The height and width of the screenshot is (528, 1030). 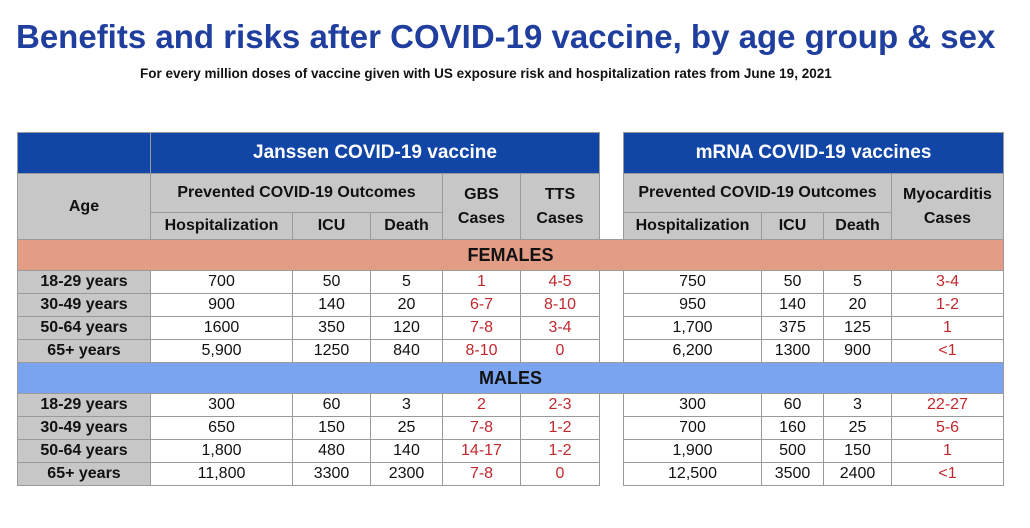 I want to click on janssen-icu-cell: 1250, so click(x=331, y=351).